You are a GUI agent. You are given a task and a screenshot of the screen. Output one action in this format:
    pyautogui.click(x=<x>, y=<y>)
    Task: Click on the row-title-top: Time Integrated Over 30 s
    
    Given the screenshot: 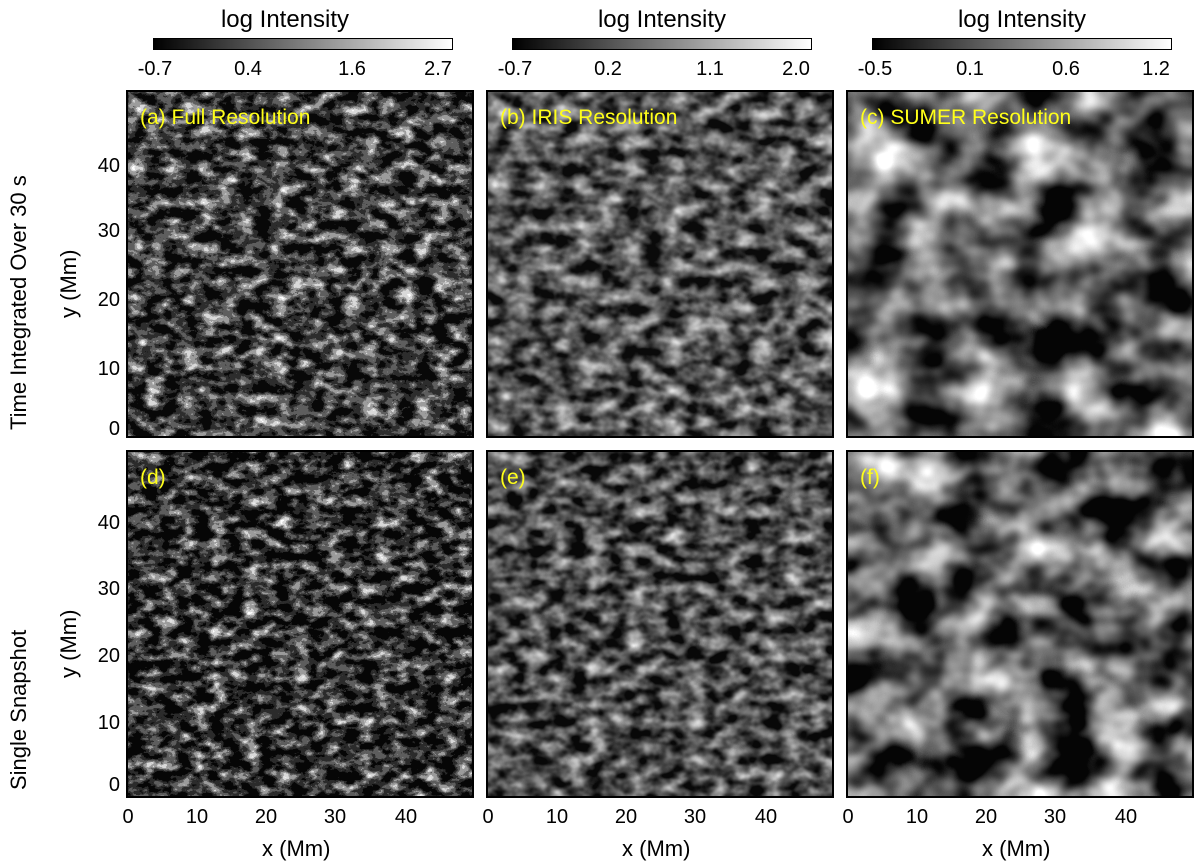 What is the action you would take?
    pyautogui.click(x=18, y=302)
    